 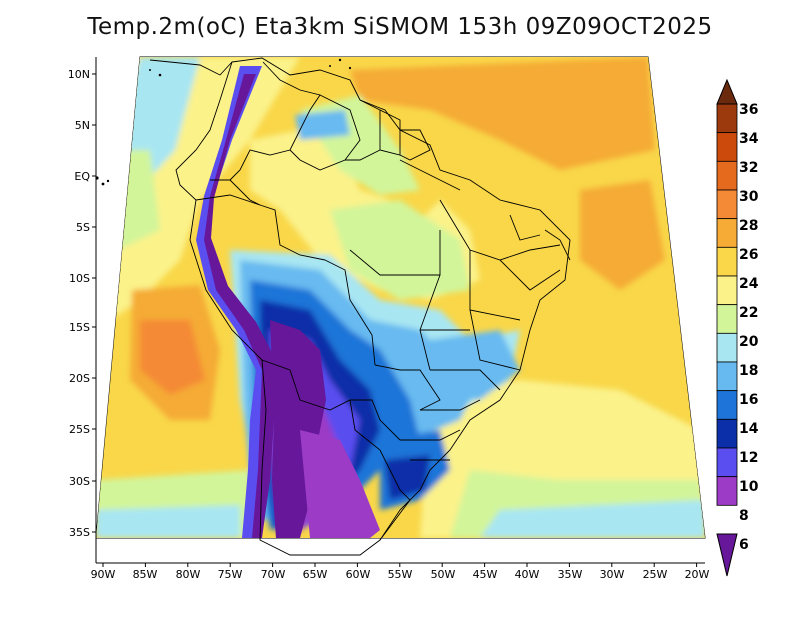 What do you see at coordinates (570, 574) in the screenshot?
I see `lon-label: 35W` at bounding box center [570, 574].